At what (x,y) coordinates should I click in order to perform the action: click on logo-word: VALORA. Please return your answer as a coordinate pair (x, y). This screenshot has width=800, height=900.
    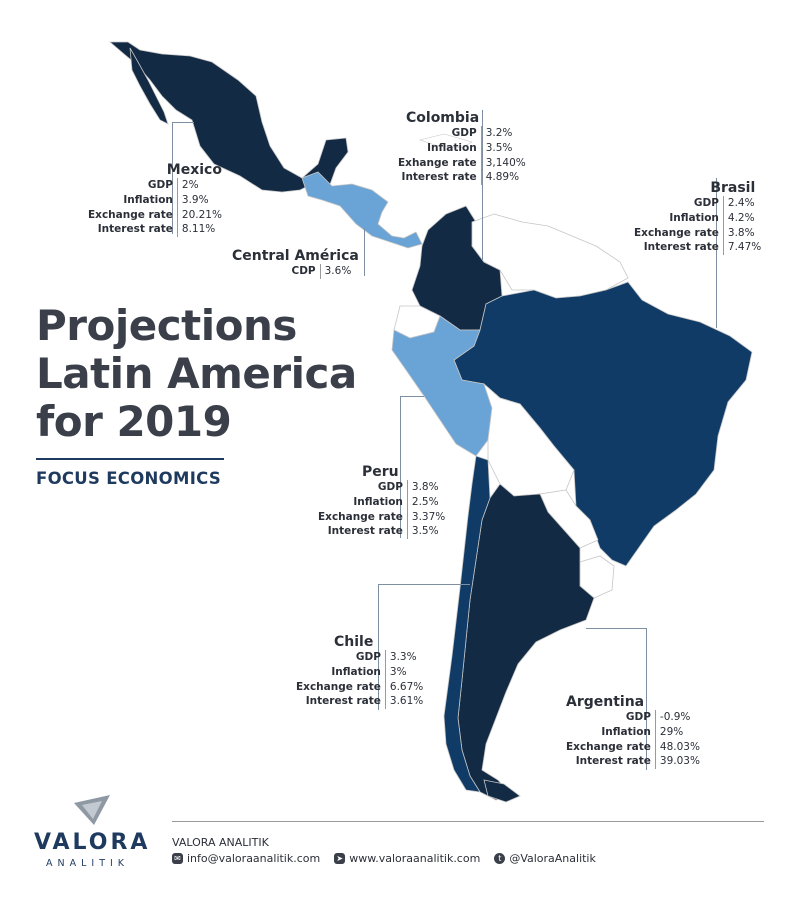
    Looking at the image, I should click on (92, 842).